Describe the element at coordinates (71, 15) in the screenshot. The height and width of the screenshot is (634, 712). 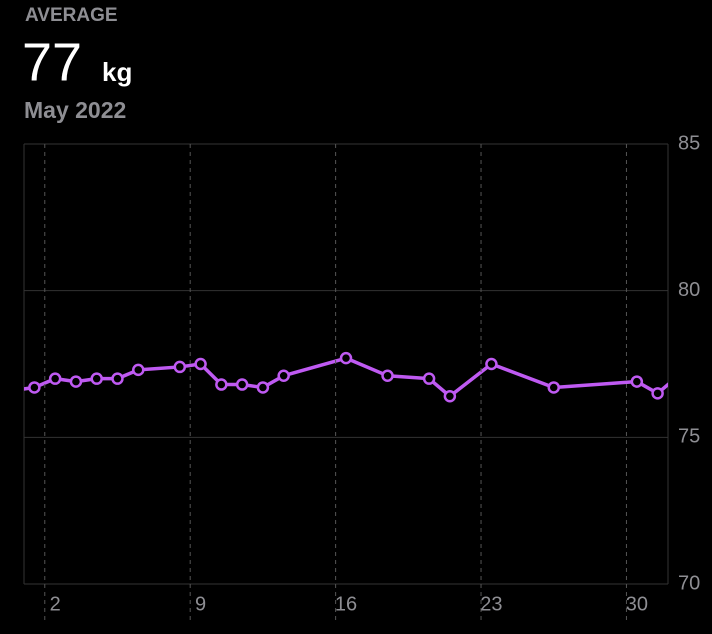
I see `average-label: AVERAGE` at that location.